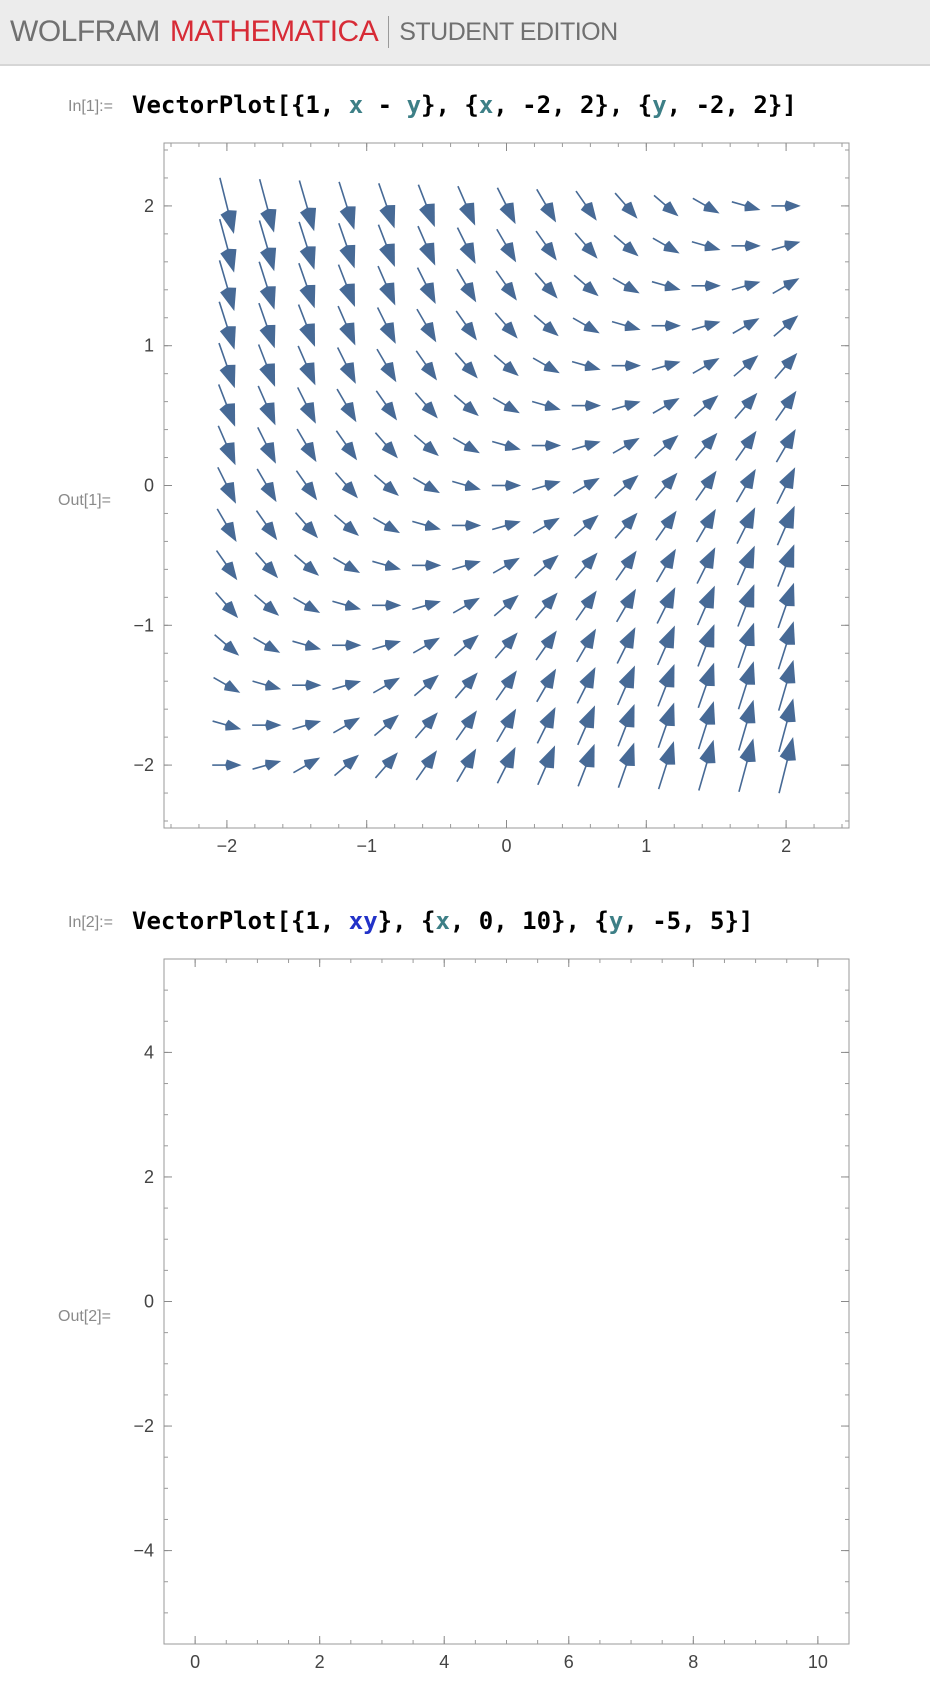 This screenshot has width=930, height=1692. What do you see at coordinates (227, 846) in the screenshot?
I see `x-tick-label: −2` at bounding box center [227, 846].